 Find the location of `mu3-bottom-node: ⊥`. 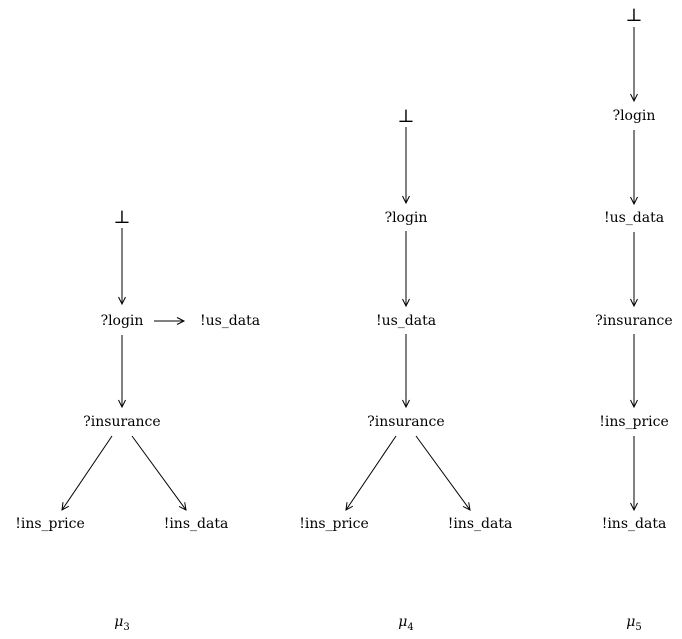

mu3-bottom-node: ⊥ is located at coordinates (122, 217).